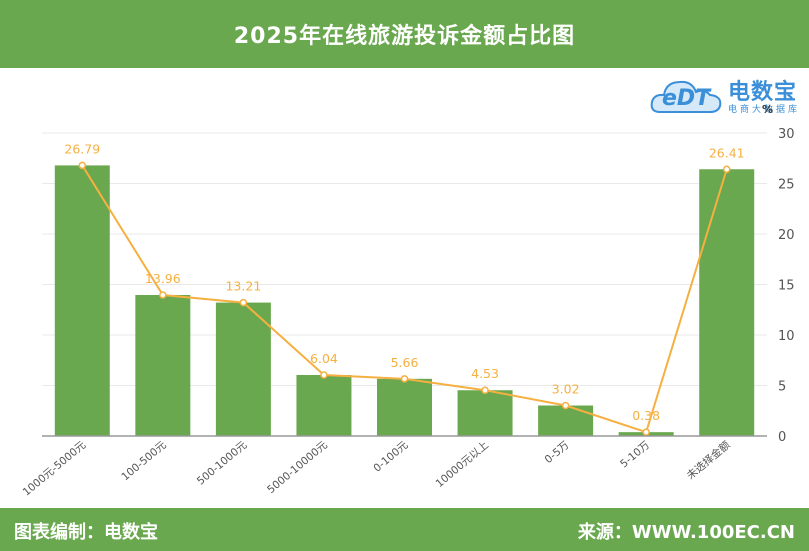 This screenshot has width=809, height=551. What do you see at coordinates (727, 152) in the screenshot?
I see `data-label: 26.41` at bounding box center [727, 152].